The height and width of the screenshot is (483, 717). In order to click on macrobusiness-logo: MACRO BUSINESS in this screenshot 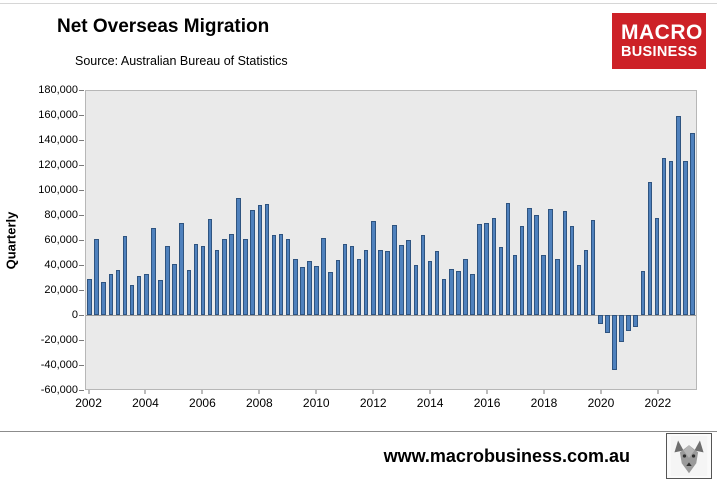, I will do `click(659, 41)`.